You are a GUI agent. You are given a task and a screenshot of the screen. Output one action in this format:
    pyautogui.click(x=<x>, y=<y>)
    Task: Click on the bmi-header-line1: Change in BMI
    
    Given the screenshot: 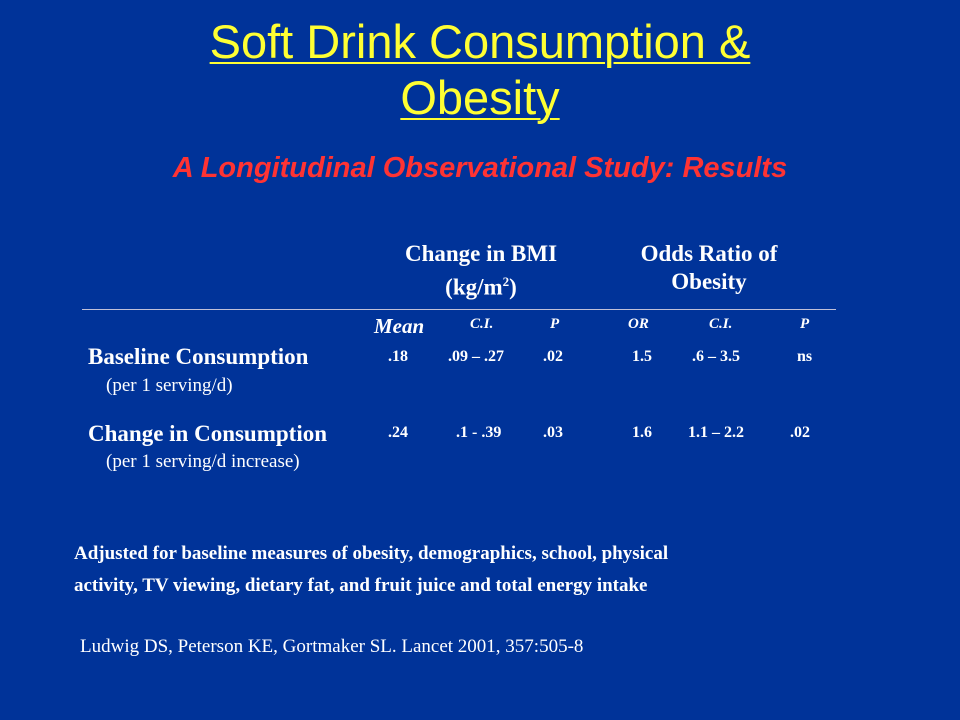 What is the action you would take?
    pyautogui.click(x=481, y=253)
    